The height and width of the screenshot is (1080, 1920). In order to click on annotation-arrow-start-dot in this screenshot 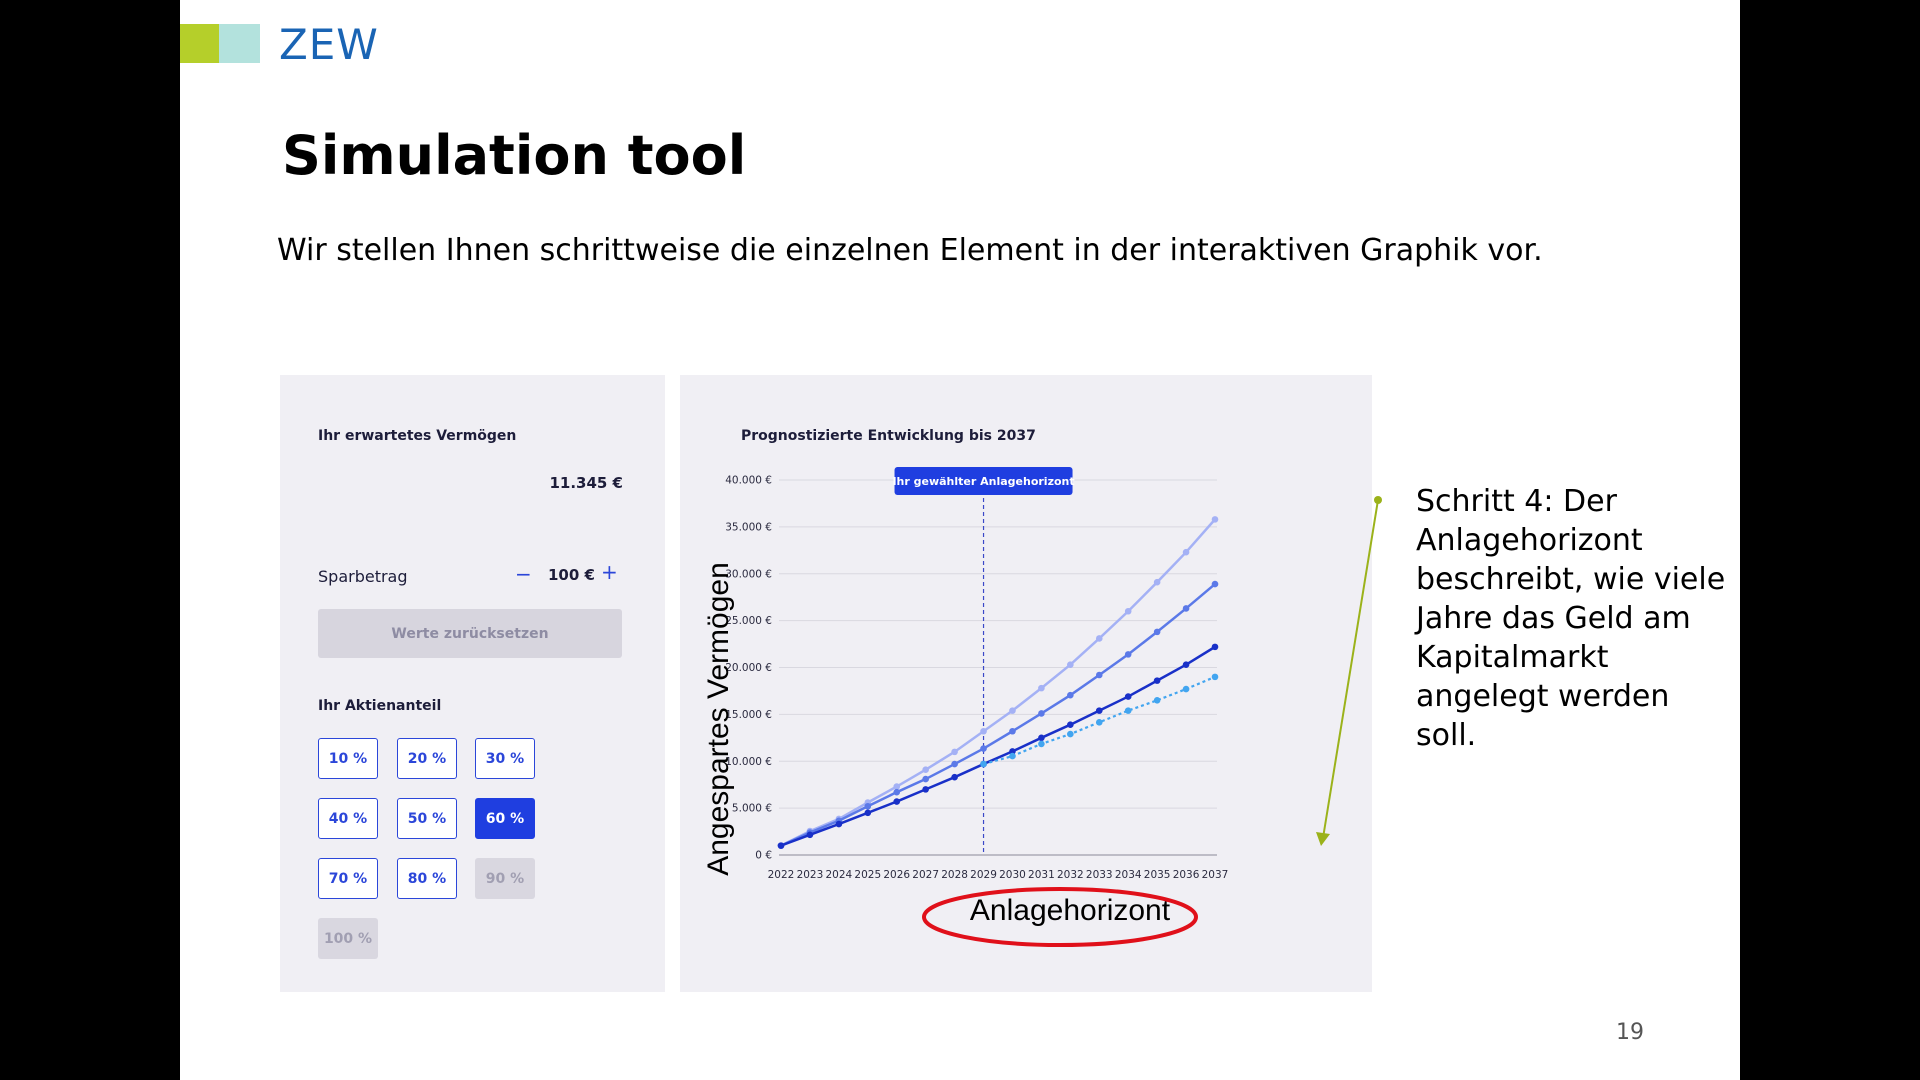, I will do `click(1378, 500)`.